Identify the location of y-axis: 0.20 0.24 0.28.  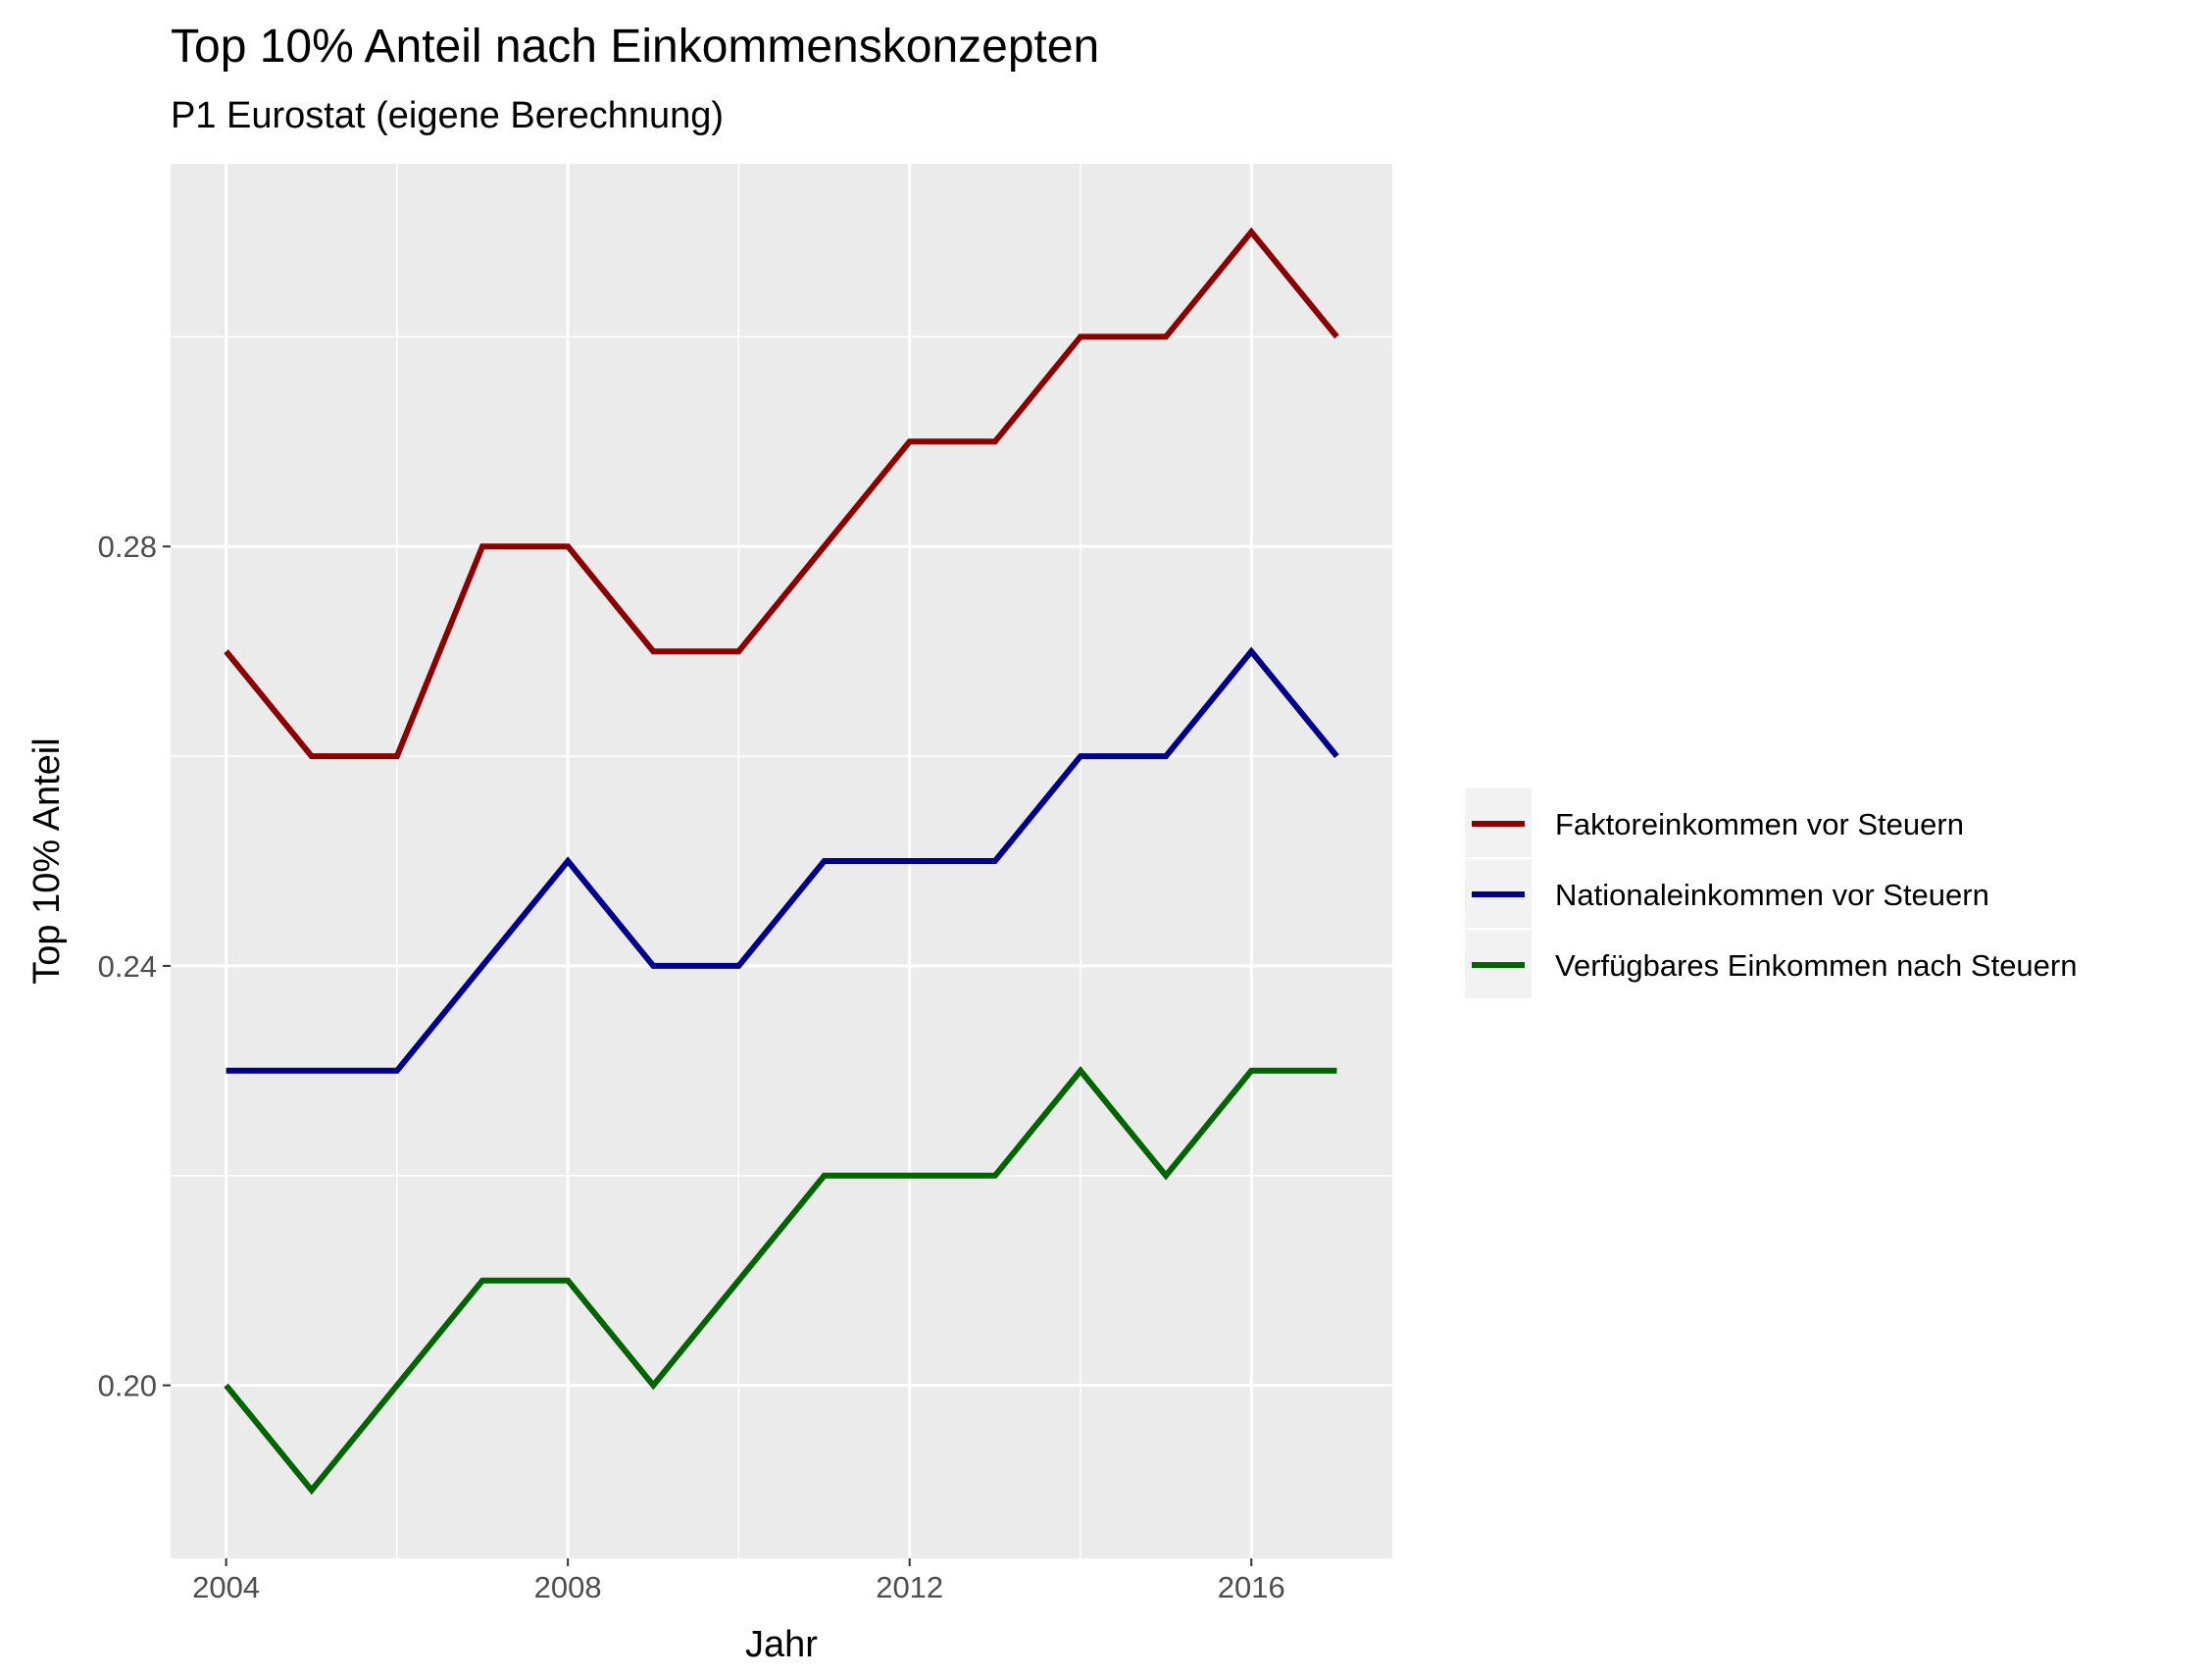
(134, 966).